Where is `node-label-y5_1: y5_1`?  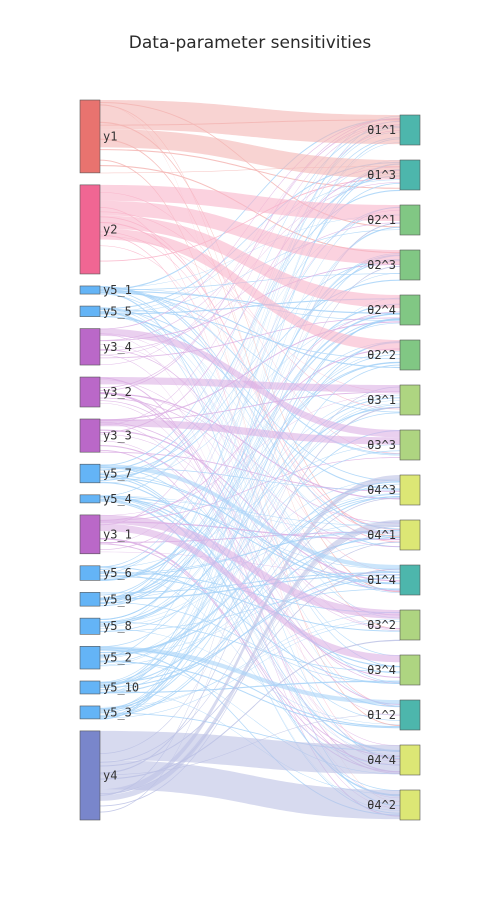
node-label-y5_1: y5_1 is located at coordinates (117, 290).